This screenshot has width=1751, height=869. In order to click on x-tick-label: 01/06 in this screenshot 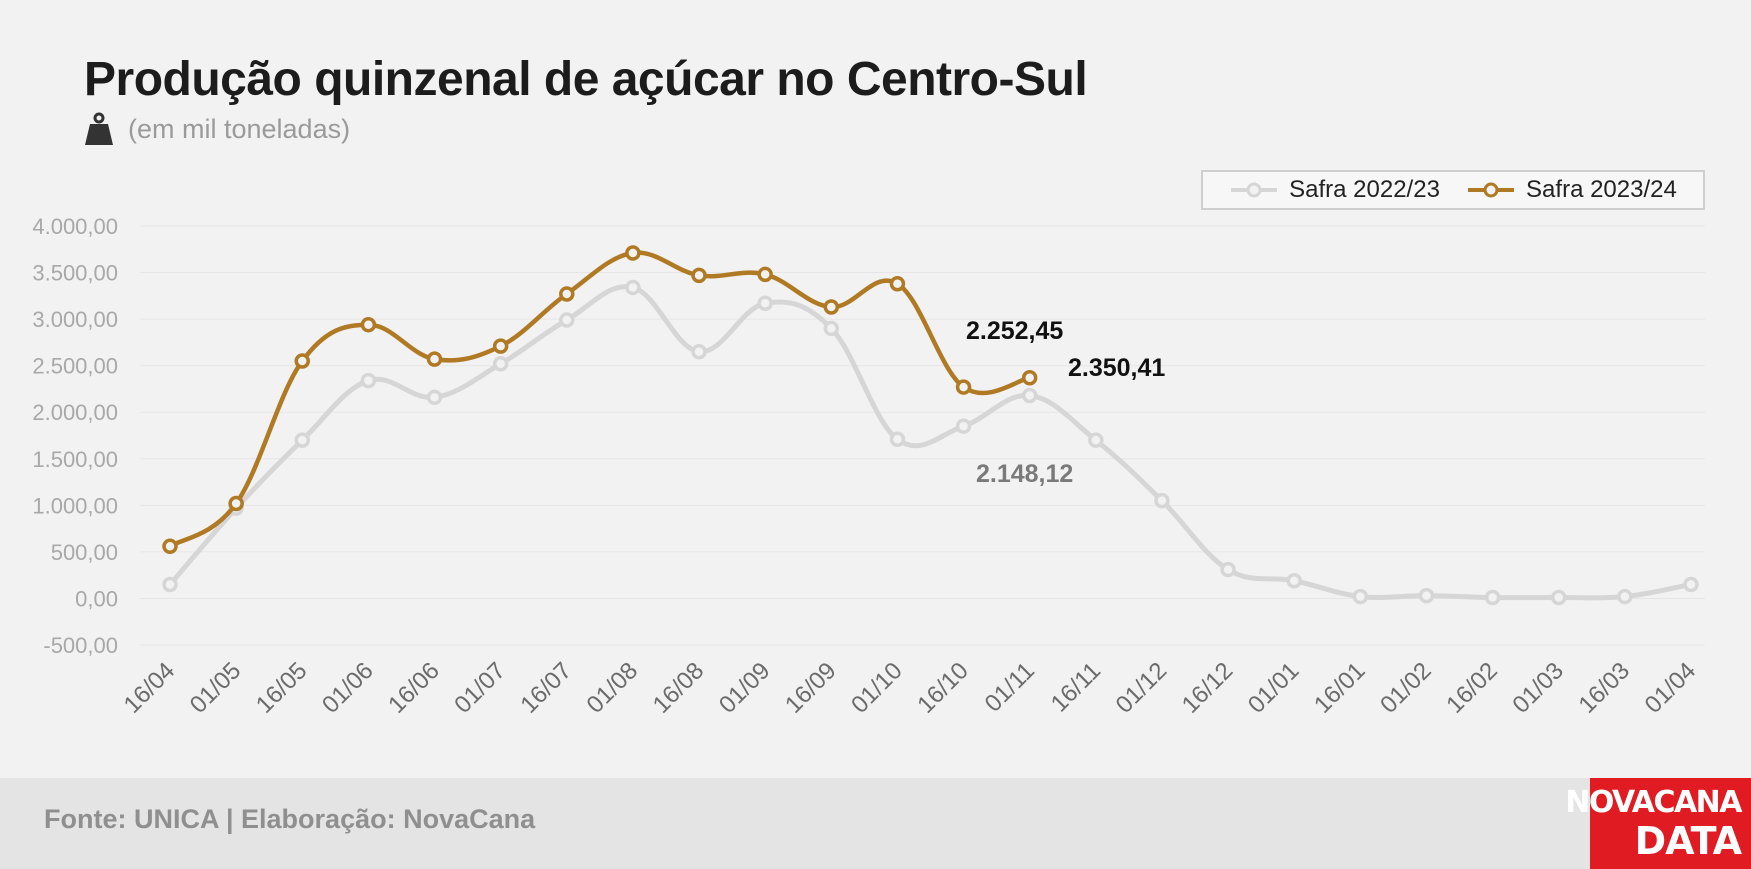, I will do `click(348, 688)`.